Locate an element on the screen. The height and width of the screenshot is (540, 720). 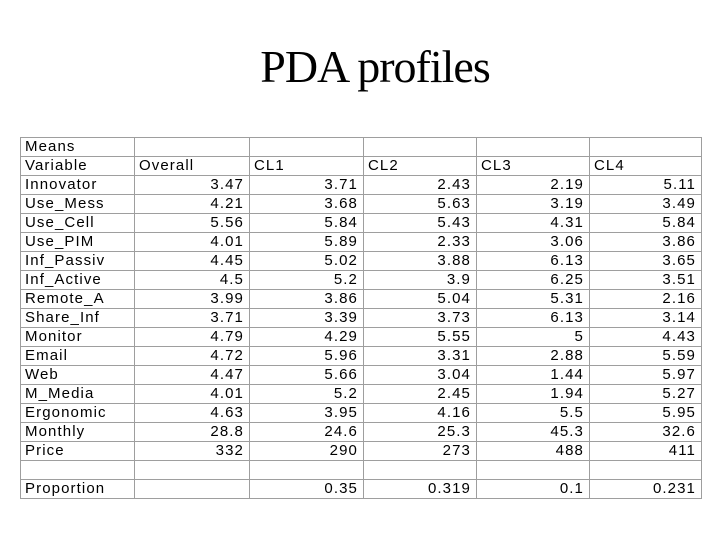
value-cell: 2.19 is located at coordinates (533, 185).